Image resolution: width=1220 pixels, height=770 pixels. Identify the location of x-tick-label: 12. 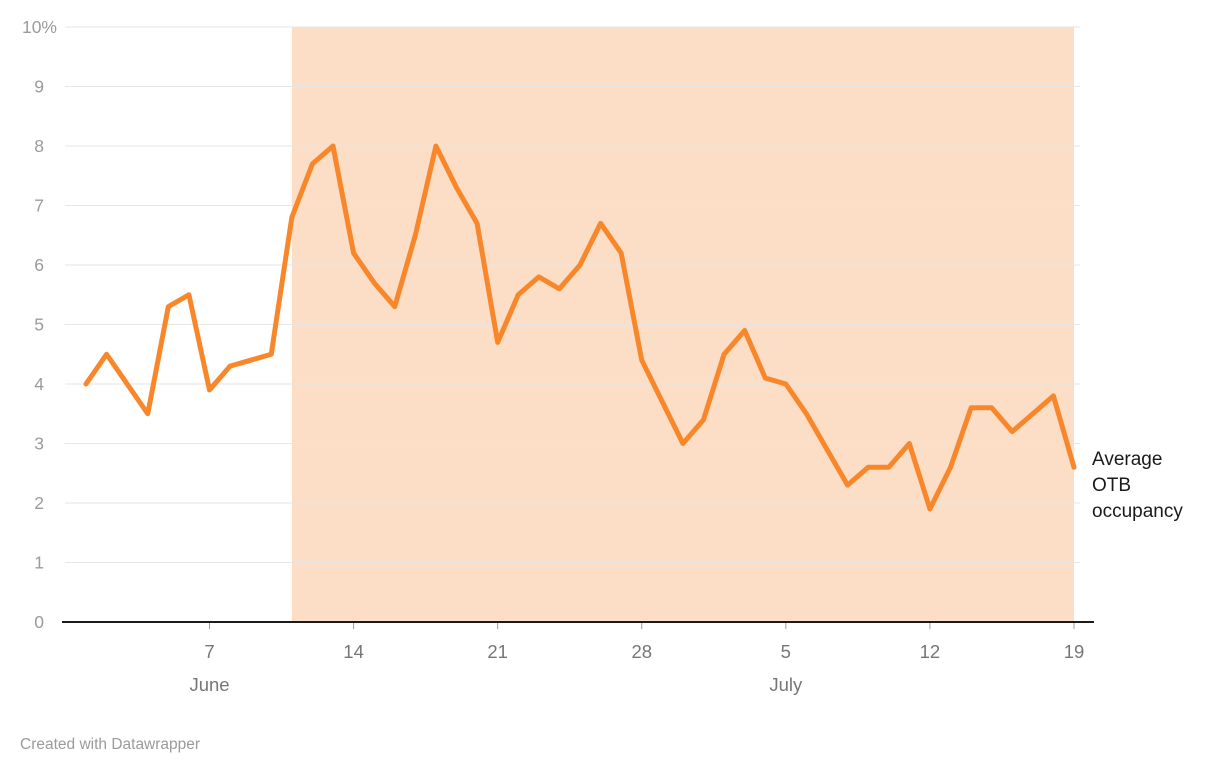
(930, 651).